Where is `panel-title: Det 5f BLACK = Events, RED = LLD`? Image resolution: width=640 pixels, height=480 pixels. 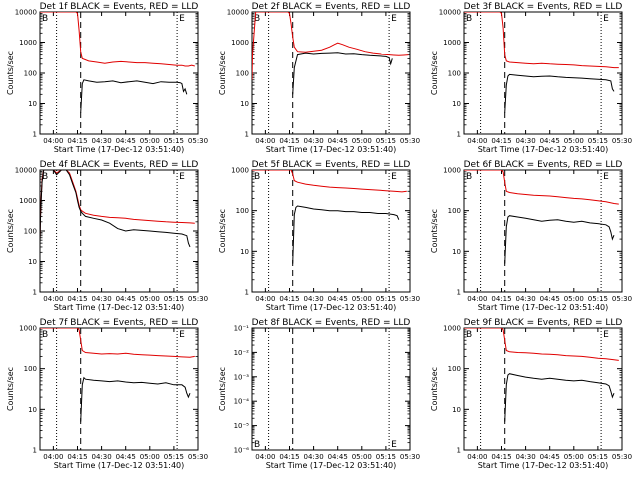
panel-title: Det 5f BLACK = Events, RED = LLD is located at coordinates (331, 165).